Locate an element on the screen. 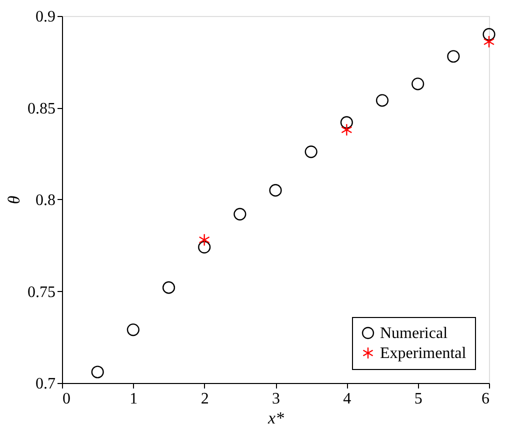 This screenshot has width=520, height=431. legend-label: Experimental is located at coordinates (423, 353).